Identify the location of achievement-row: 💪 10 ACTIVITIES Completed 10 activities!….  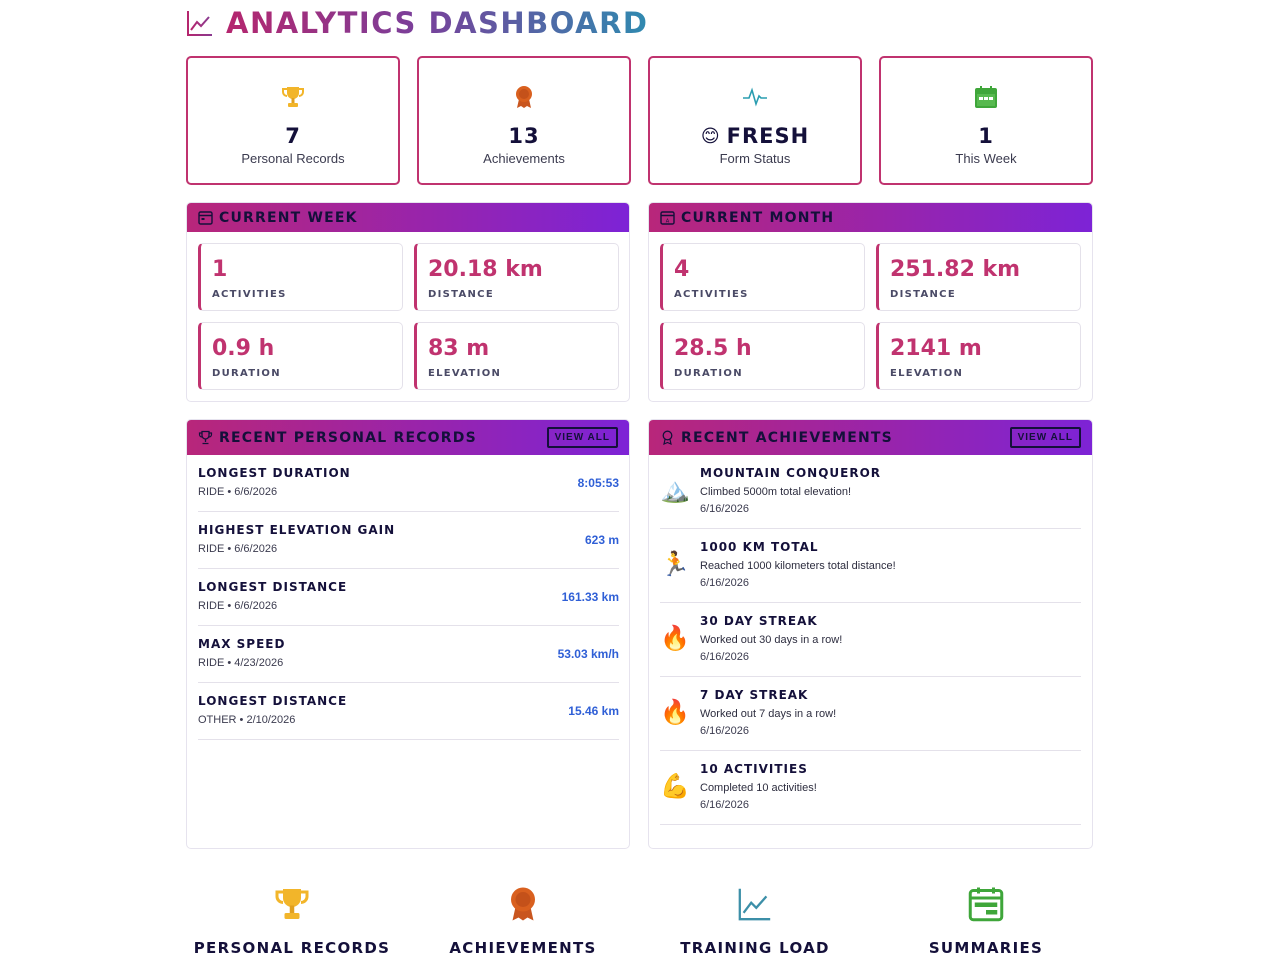
(870, 788).